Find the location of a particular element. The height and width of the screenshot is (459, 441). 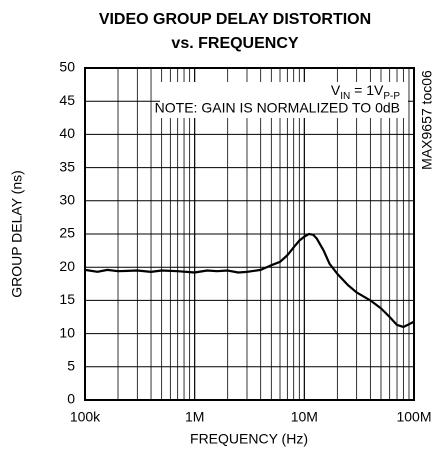

note: NOTE: GAIN IS NORMALIZED TO 0dB is located at coordinates (277, 108).